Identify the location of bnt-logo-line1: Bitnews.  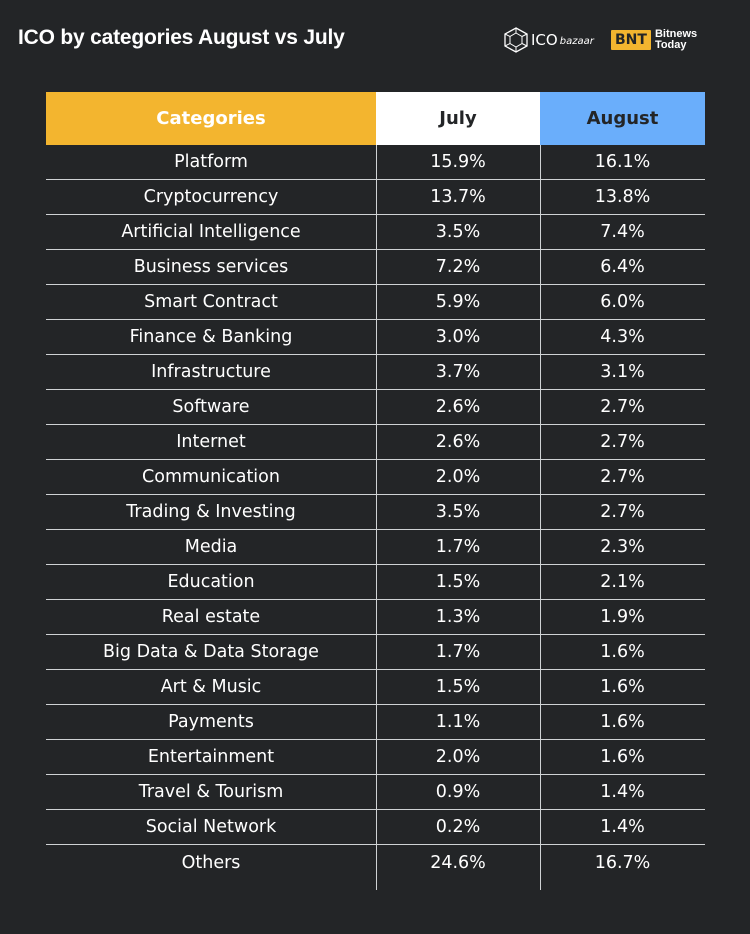
(676, 34).